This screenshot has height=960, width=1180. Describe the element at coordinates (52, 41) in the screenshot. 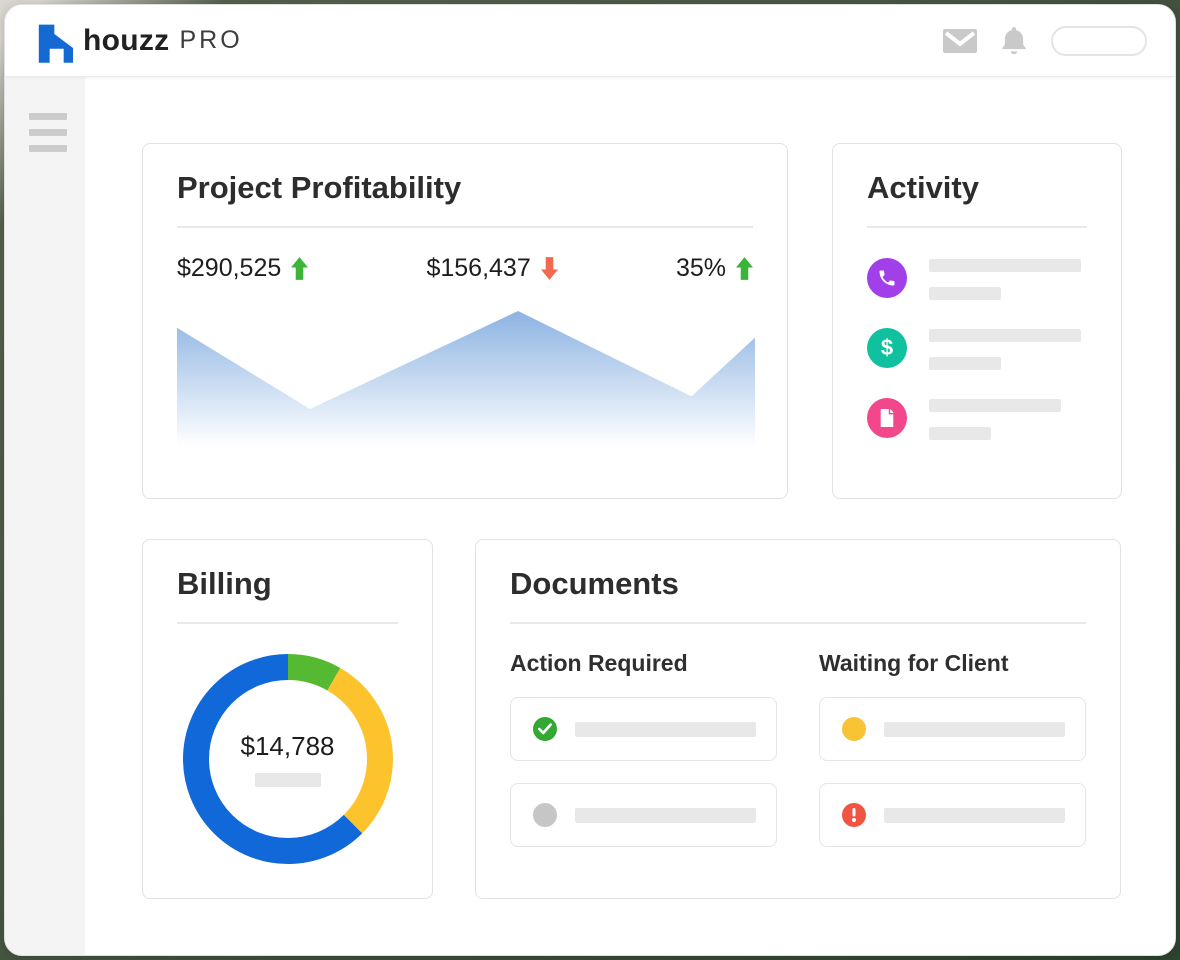

I see `houzz-logo-icon` at that location.